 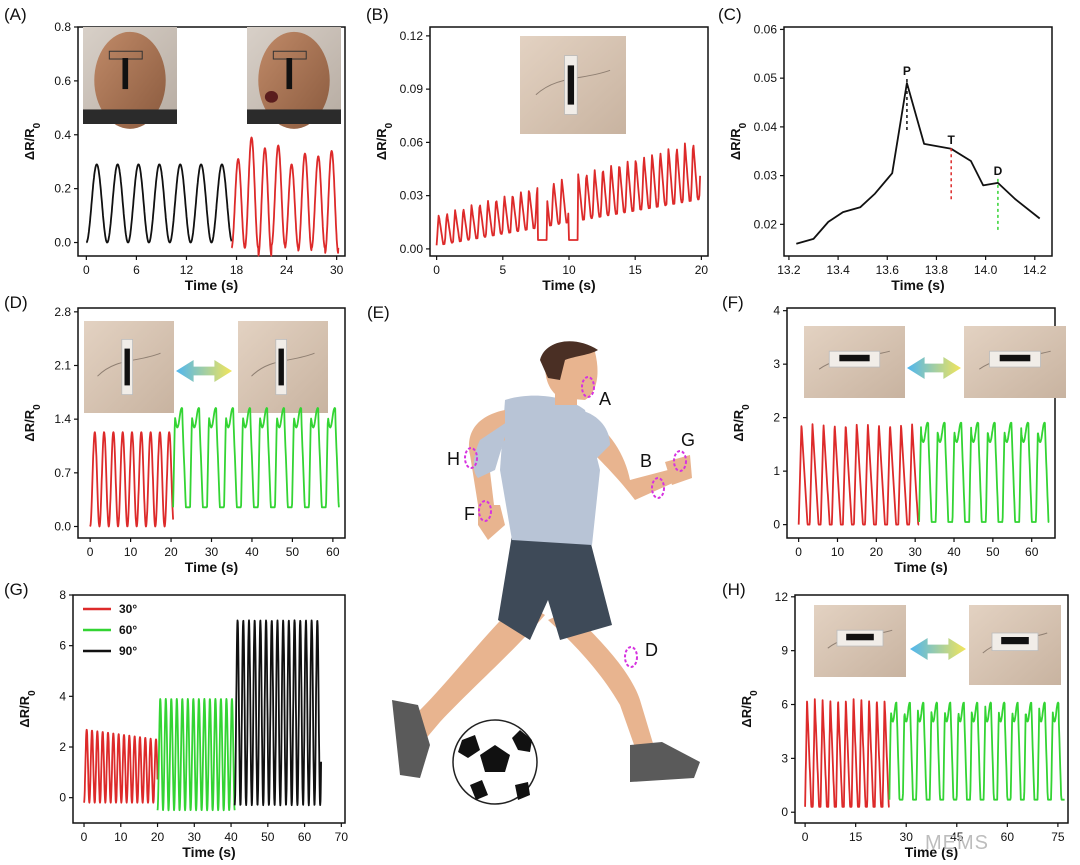 I want to click on x-tick-label: 12, so click(x=187, y=270).